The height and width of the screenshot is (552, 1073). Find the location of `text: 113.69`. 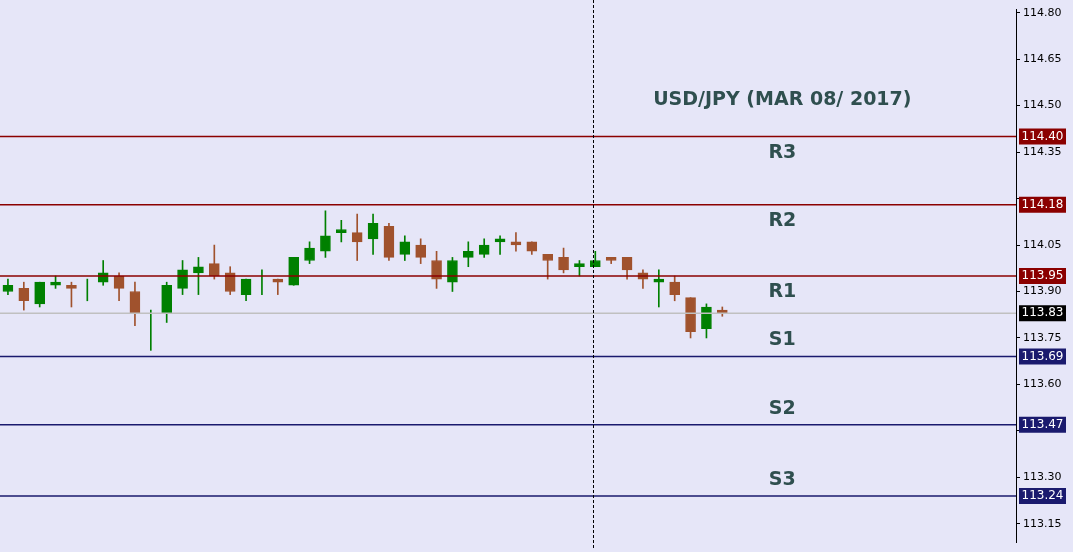

text: 113.69 is located at coordinates (1042, 355).